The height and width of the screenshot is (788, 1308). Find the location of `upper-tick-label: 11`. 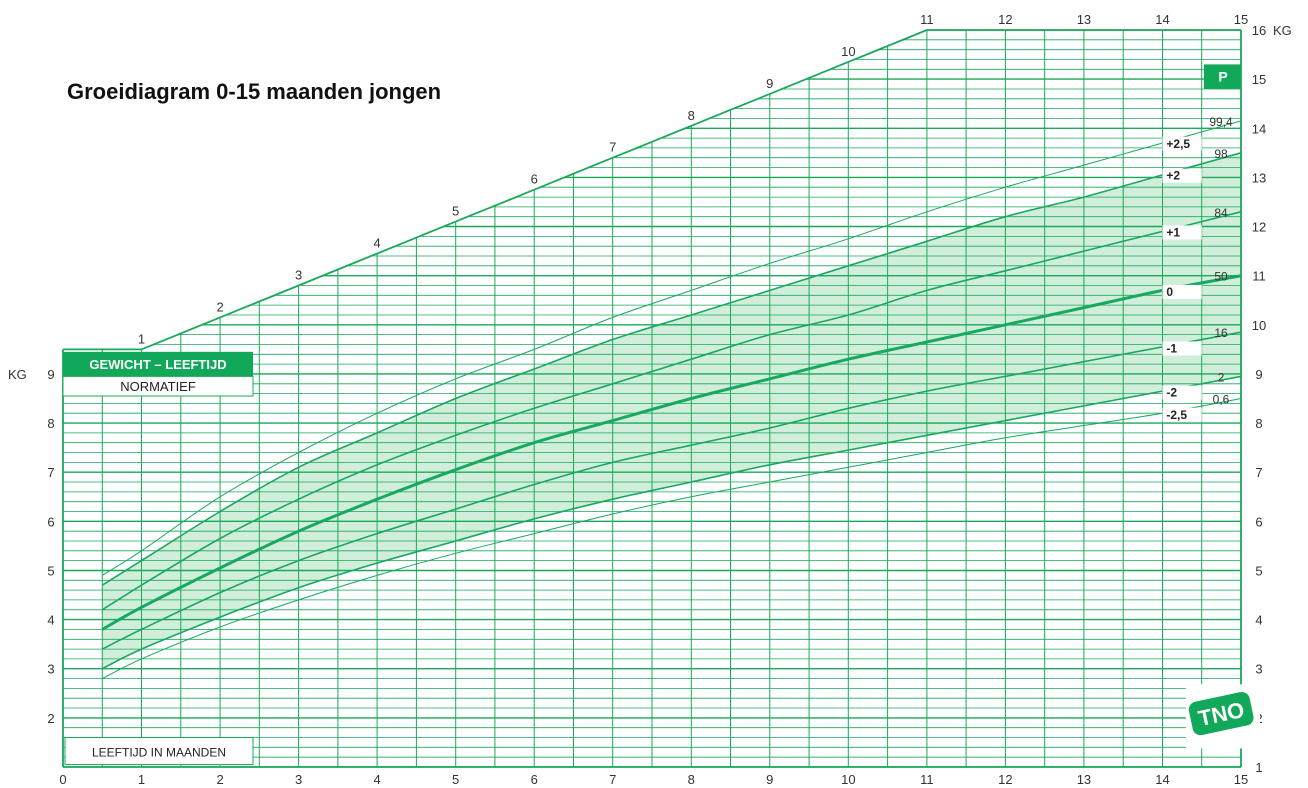

upper-tick-label: 11 is located at coordinates (927, 19).